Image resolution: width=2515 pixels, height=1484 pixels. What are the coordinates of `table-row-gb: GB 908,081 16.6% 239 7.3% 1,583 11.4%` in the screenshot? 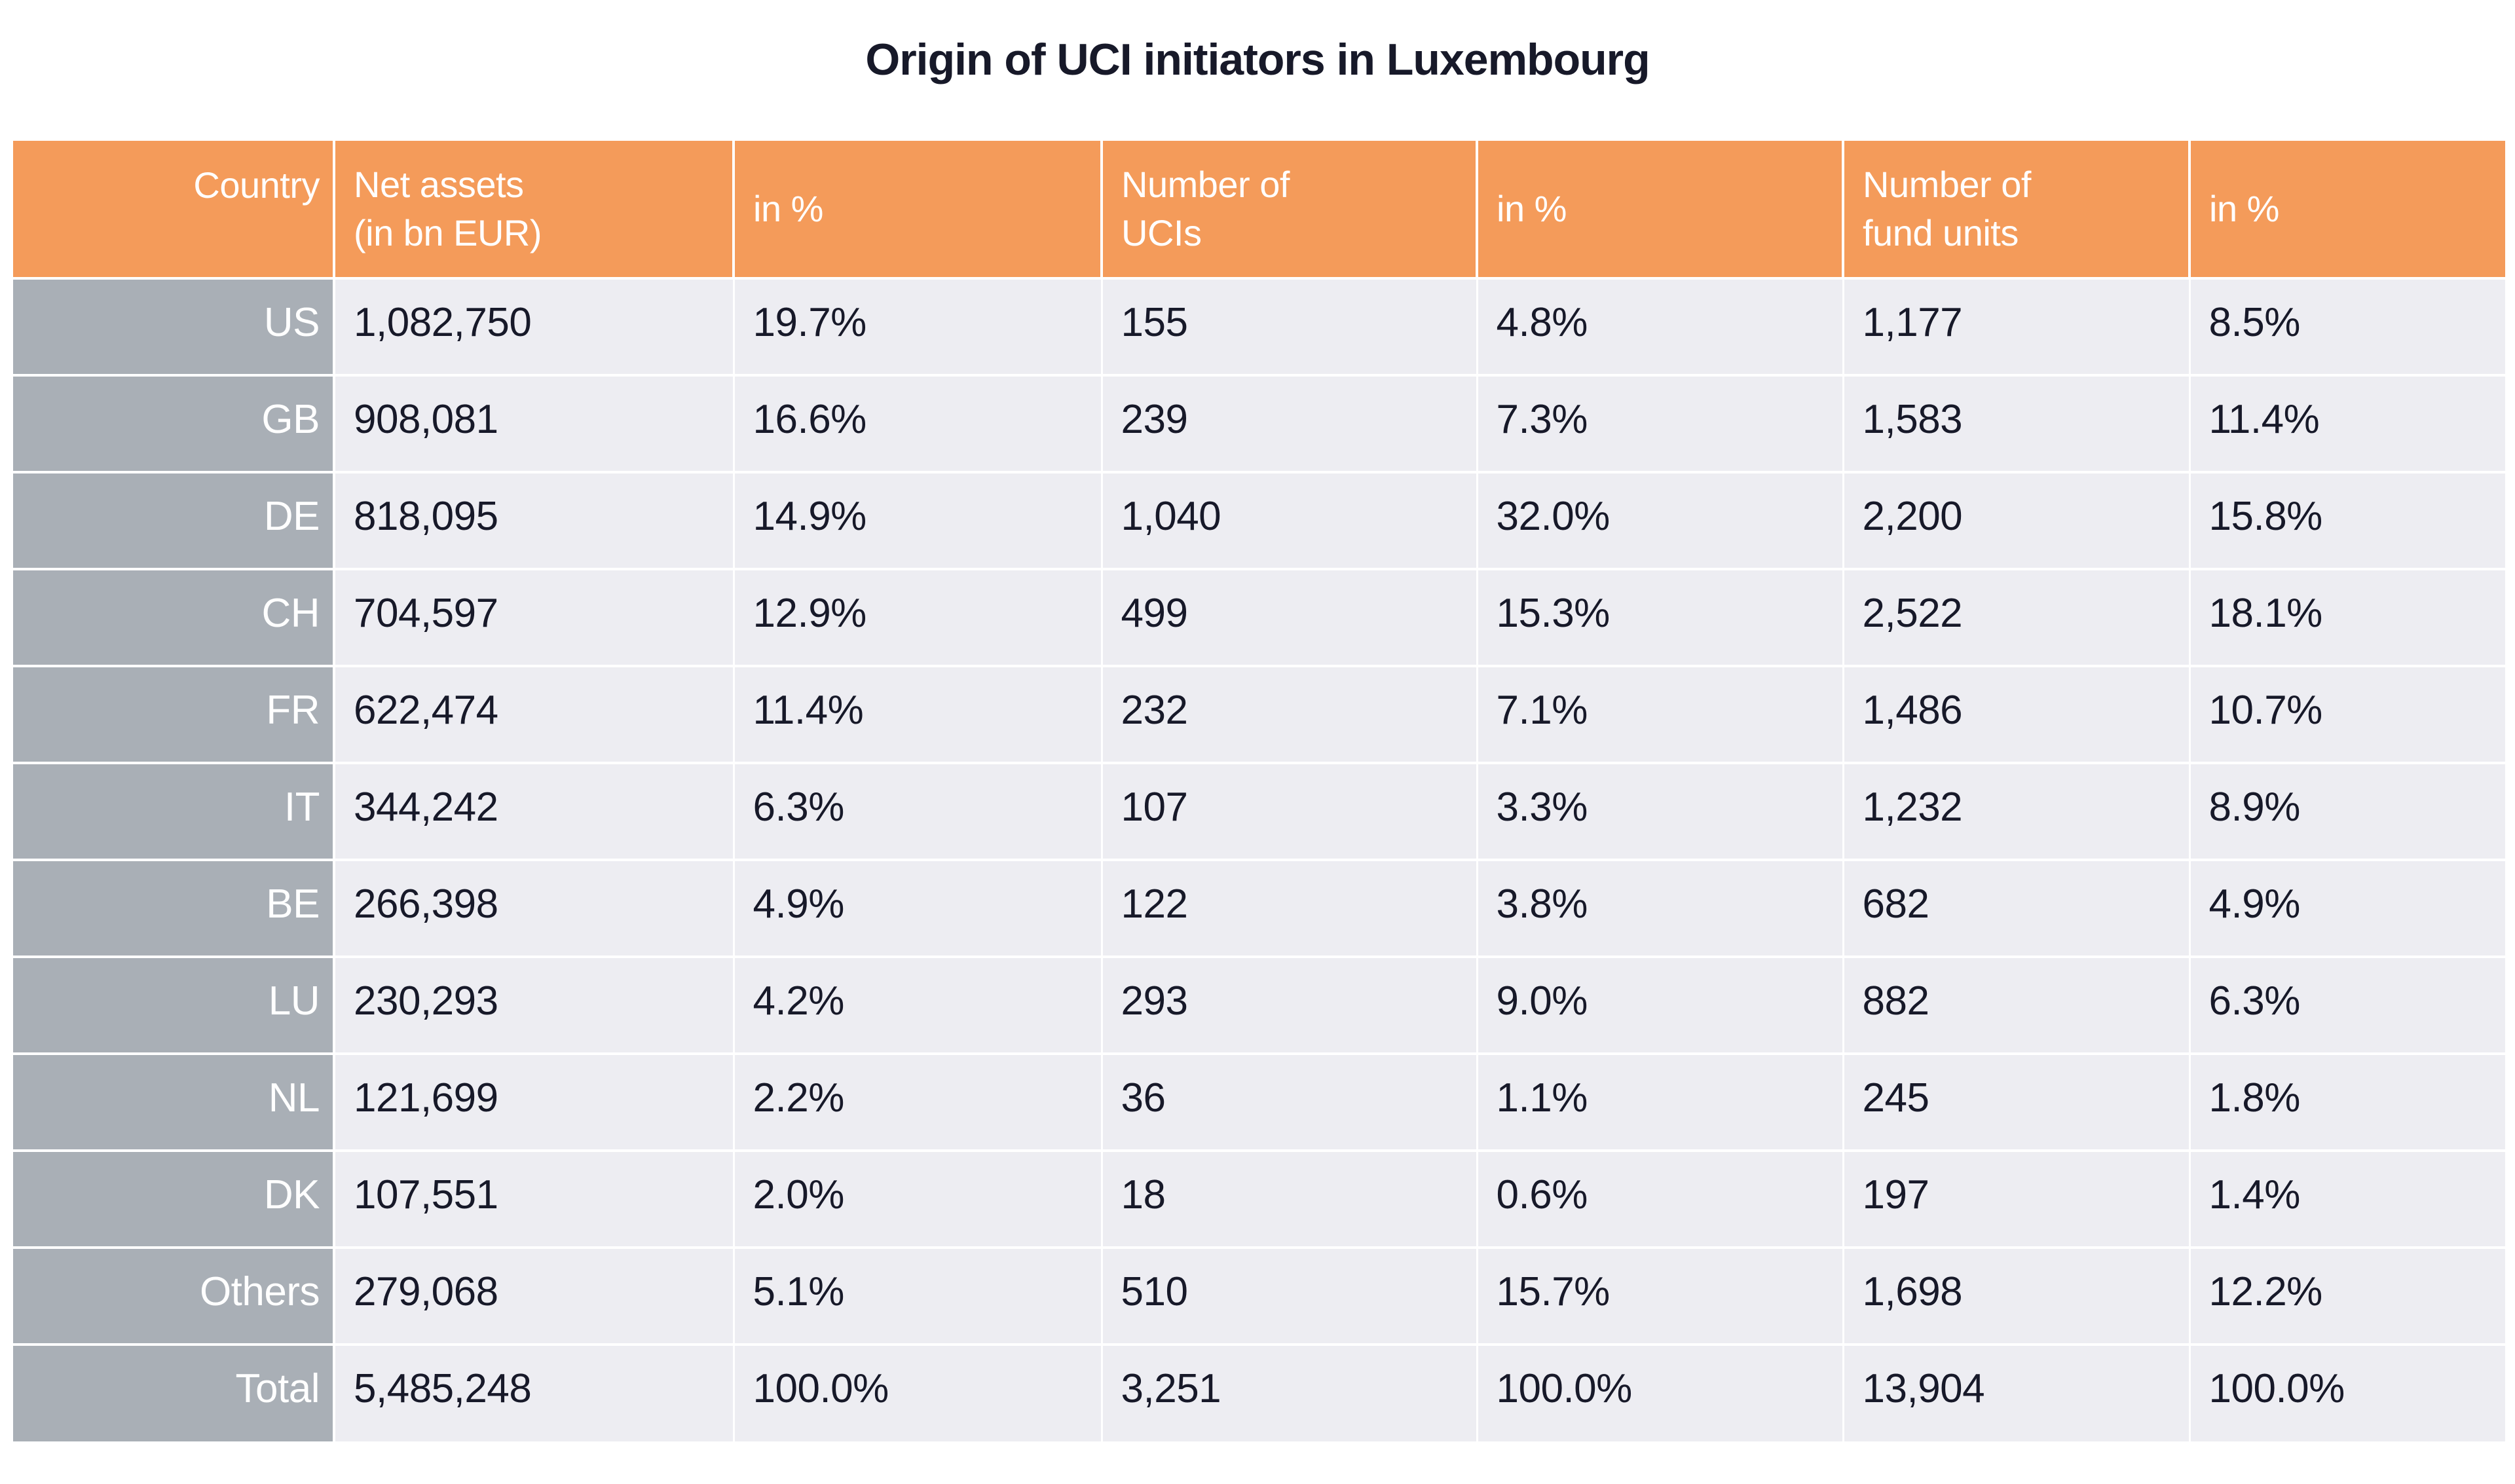 It's located at (1259, 424).